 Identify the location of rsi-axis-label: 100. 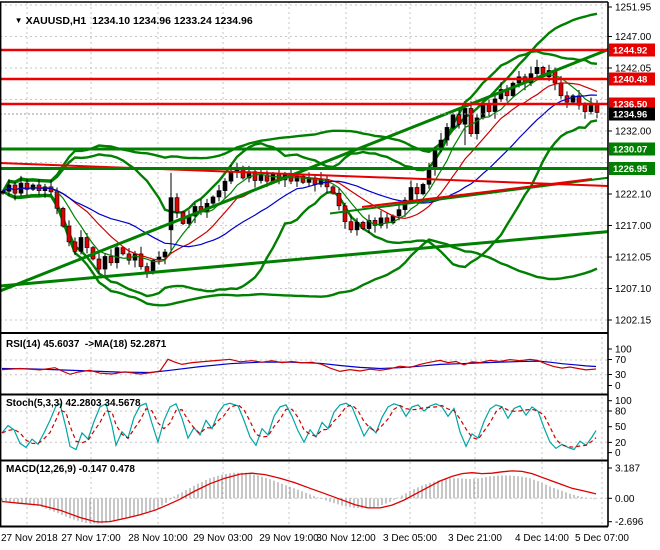
(623, 350).